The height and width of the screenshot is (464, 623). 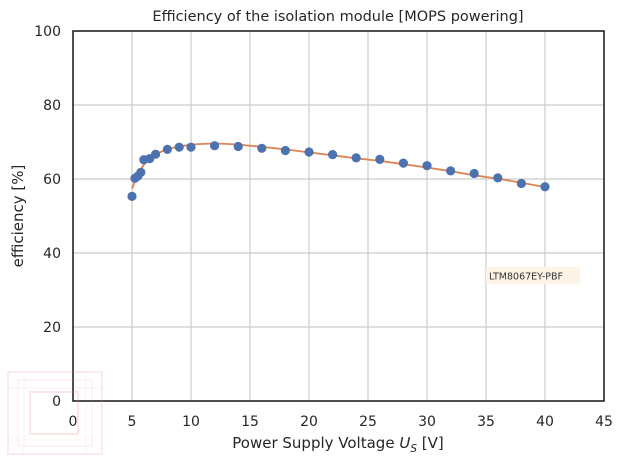 What do you see at coordinates (604, 422) in the screenshot?
I see `x-tick-label: 45` at bounding box center [604, 422].